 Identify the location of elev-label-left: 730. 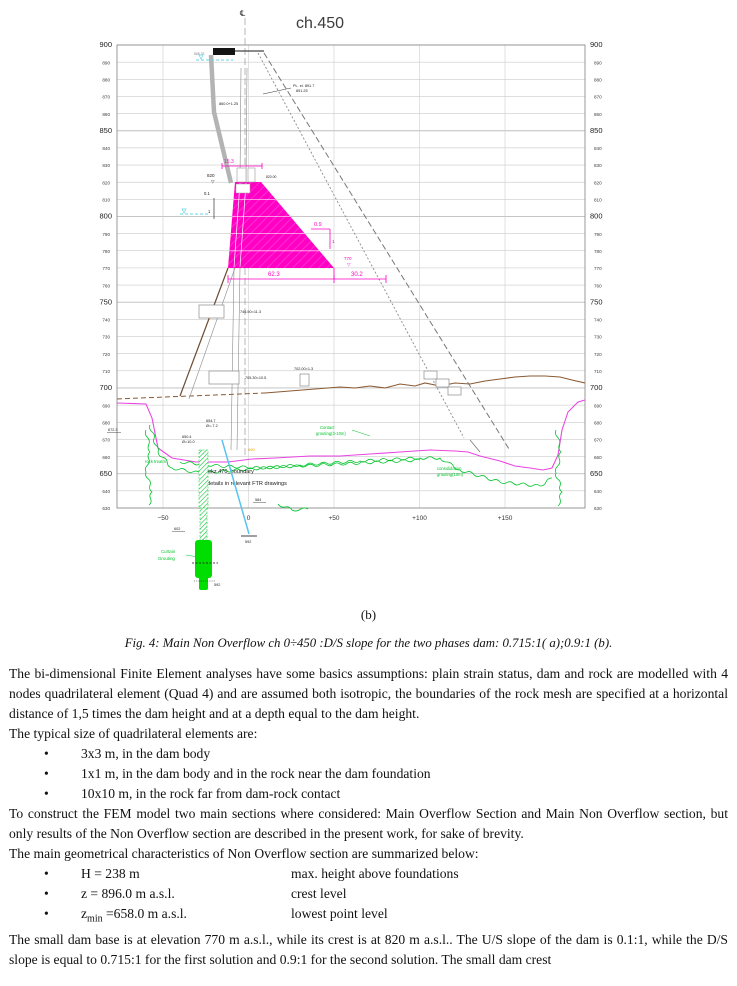
(106, 337).